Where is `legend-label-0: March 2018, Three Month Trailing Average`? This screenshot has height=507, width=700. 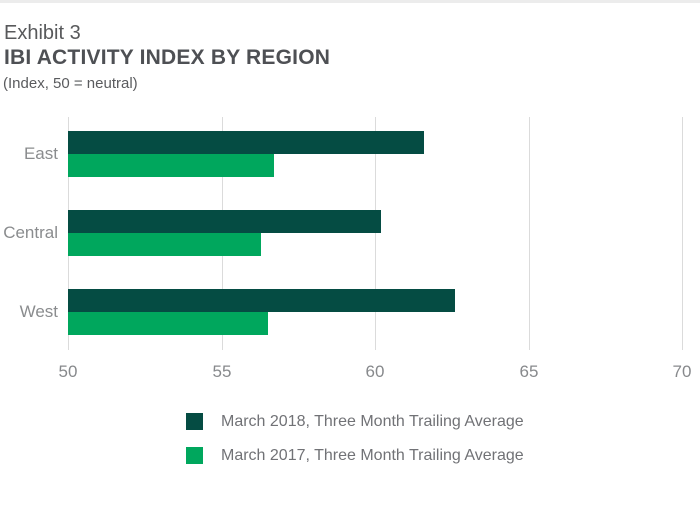 legend-label-0: March 2018, Three Month Trailing Average is located at coordinates (372, 421).